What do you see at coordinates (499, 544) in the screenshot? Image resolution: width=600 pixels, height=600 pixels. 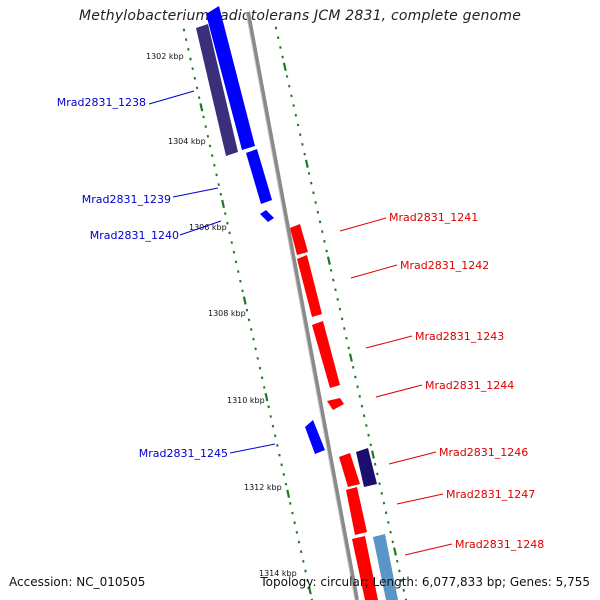 I see `gene-label-1248: Mrad2831_1248` at bounding box center [499, 544].